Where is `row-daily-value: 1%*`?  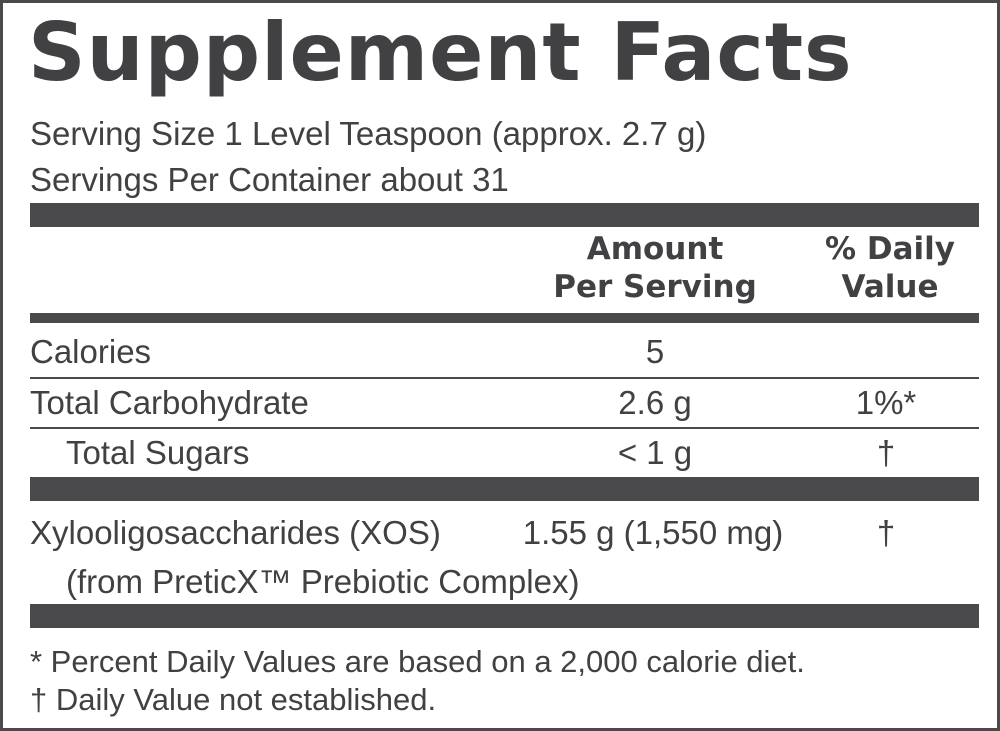
row-daily-value: 1%* is located at coordinates (886, 402).